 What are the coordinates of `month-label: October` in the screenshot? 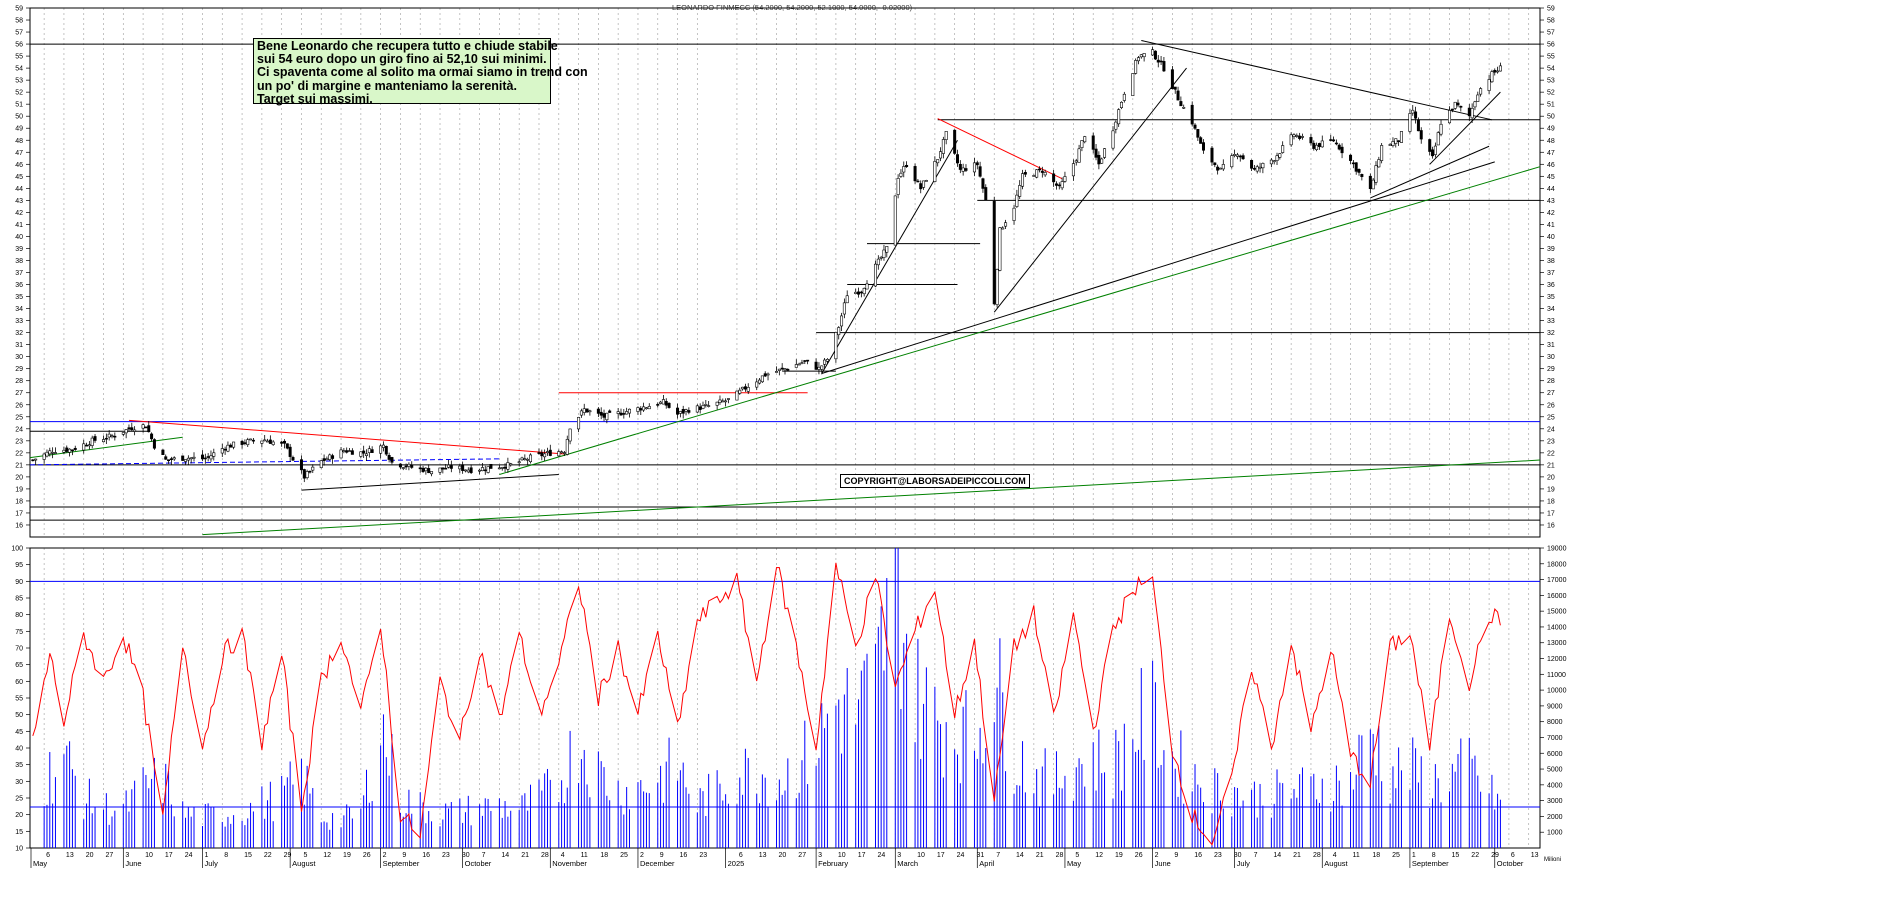 It's located at (478, 863).